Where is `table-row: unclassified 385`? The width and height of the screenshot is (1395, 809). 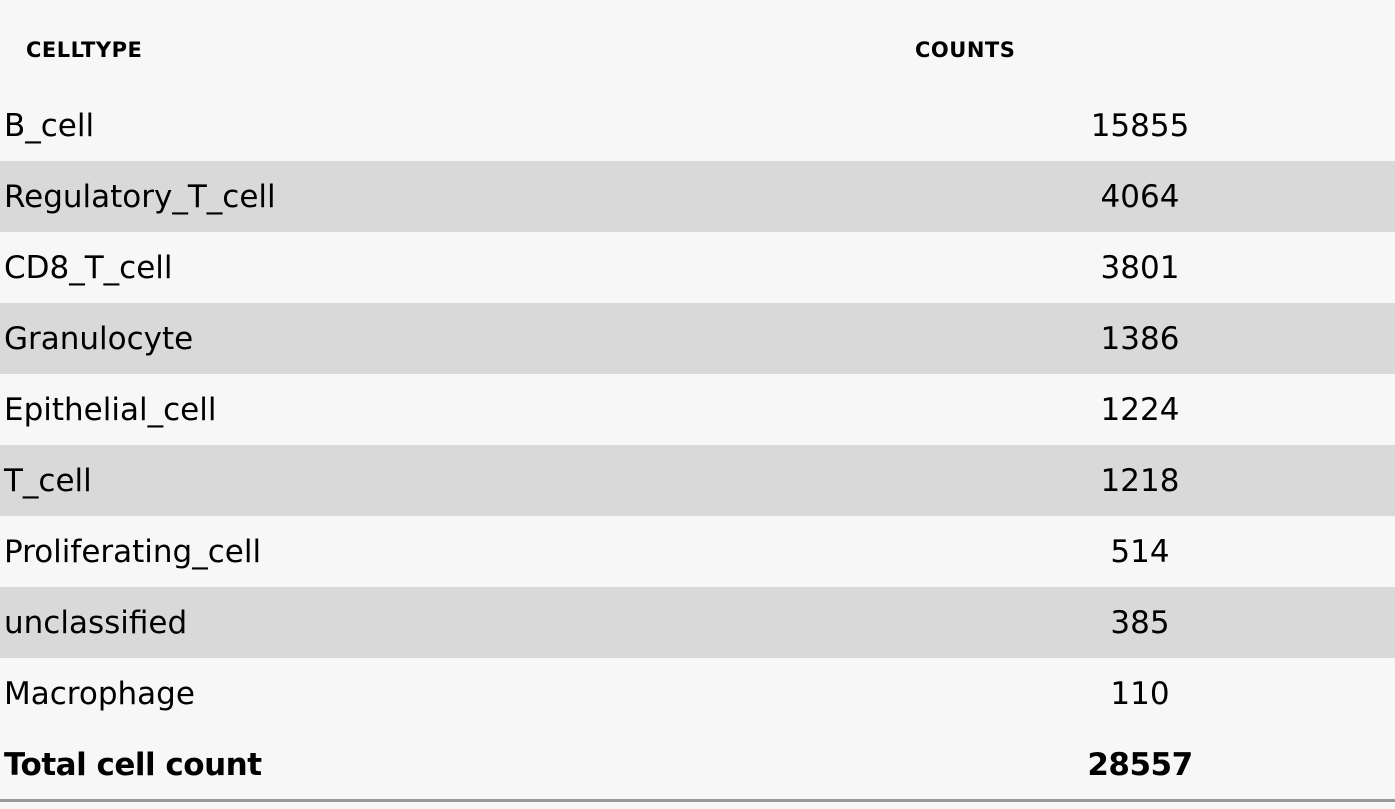 table-row: unclassified 385 is located at coordinates (697, 622).